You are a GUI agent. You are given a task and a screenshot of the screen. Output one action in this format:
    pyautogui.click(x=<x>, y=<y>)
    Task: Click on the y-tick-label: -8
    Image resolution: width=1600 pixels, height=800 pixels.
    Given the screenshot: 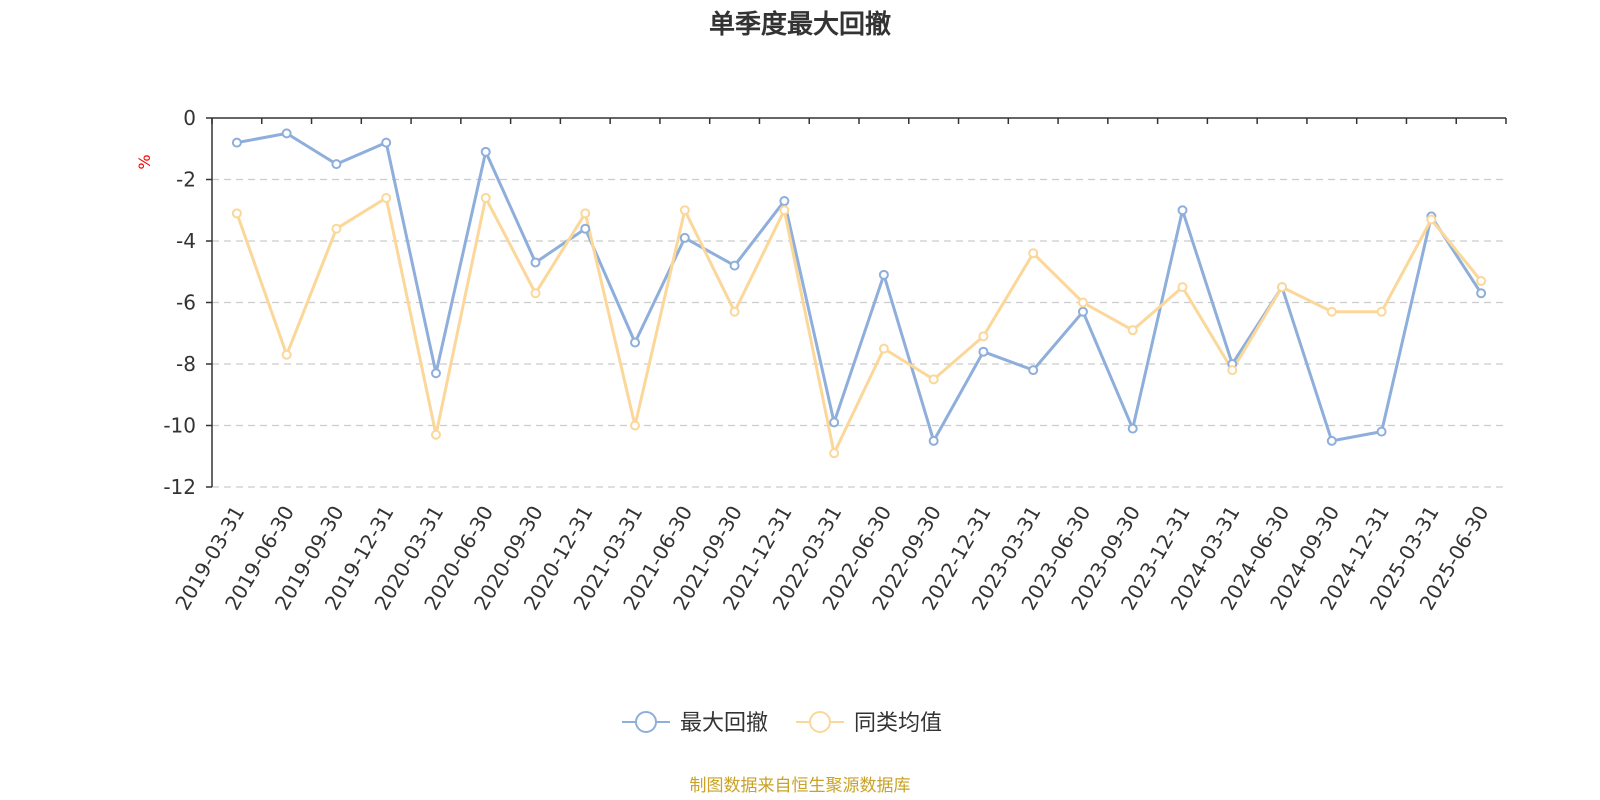 What is the action you would take?
    pyautogui.click(x=186, y=364)
    